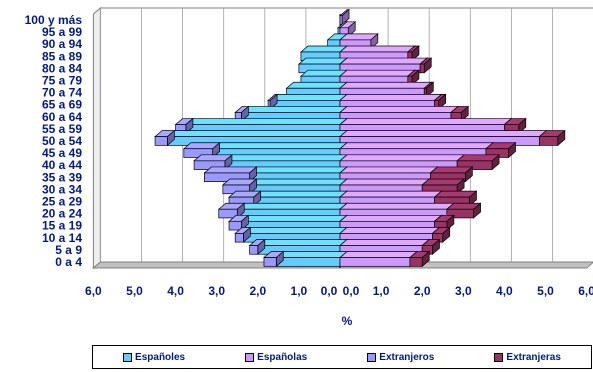 This screenshot has height=372, width=593. I want to click on age-label: 75 a 79, so click(62, 81).